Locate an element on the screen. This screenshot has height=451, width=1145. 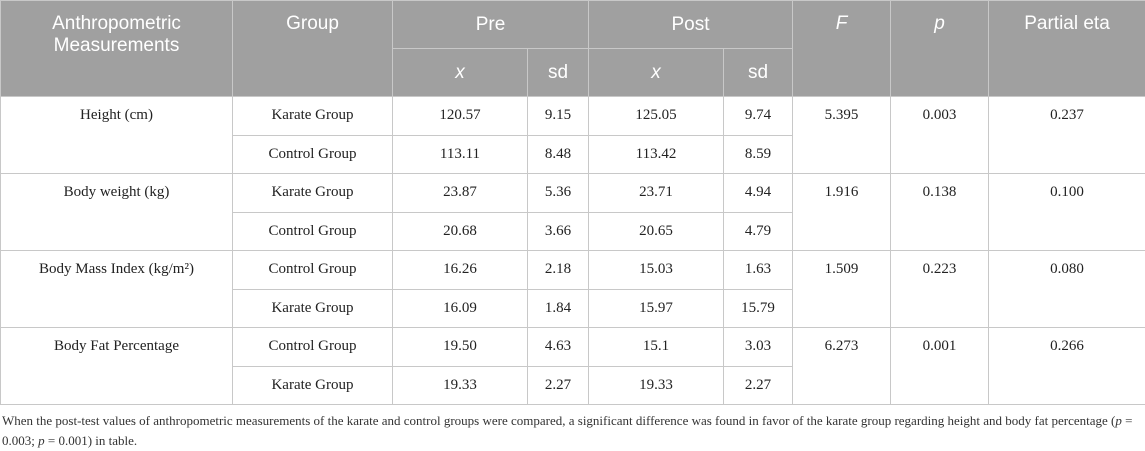
stat-cell: 1.509 is located at coordinates (842, 289).